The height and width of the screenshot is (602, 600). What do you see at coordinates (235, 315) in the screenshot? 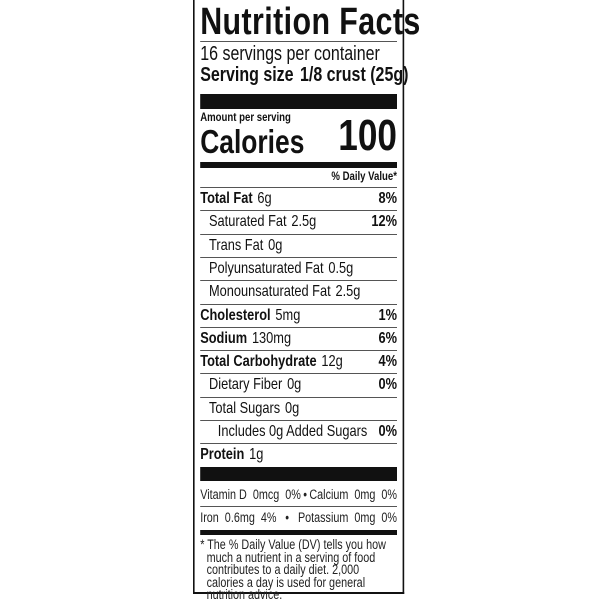
I see `nutrient-name: Cholesterol` at bounding box center [235, 315].